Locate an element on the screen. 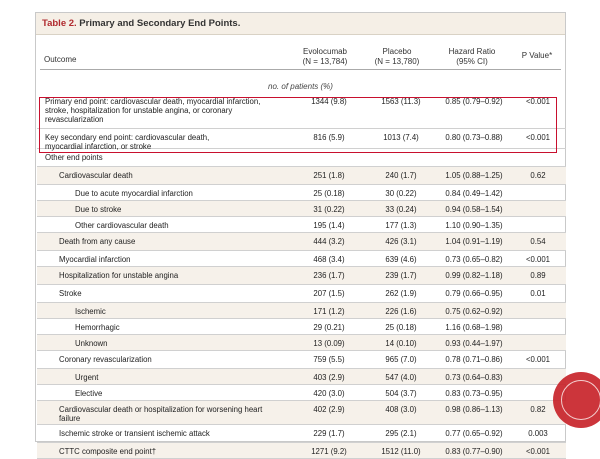 The height and width of the screenshot is (459, 600). row-placebo-value: 226 (1.6) is located at coordinates (401, 311).